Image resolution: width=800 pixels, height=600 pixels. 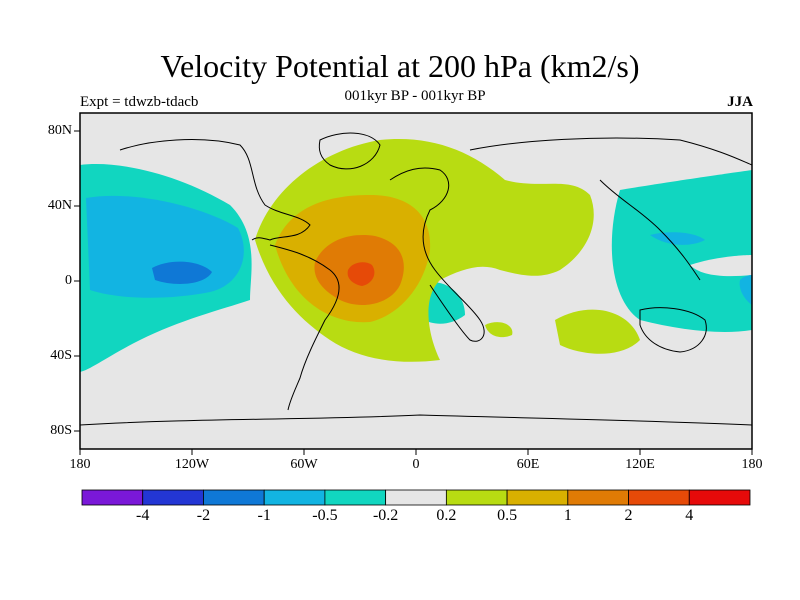 I want to click on y-tick-label: 80S, so click(x=61, y=430).